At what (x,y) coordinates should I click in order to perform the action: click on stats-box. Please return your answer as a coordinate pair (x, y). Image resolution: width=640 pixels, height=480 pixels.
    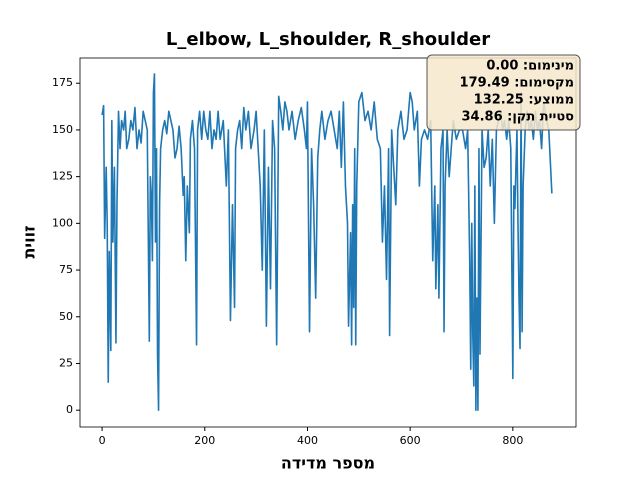
    Looking at the image, I should click on (503, 92).